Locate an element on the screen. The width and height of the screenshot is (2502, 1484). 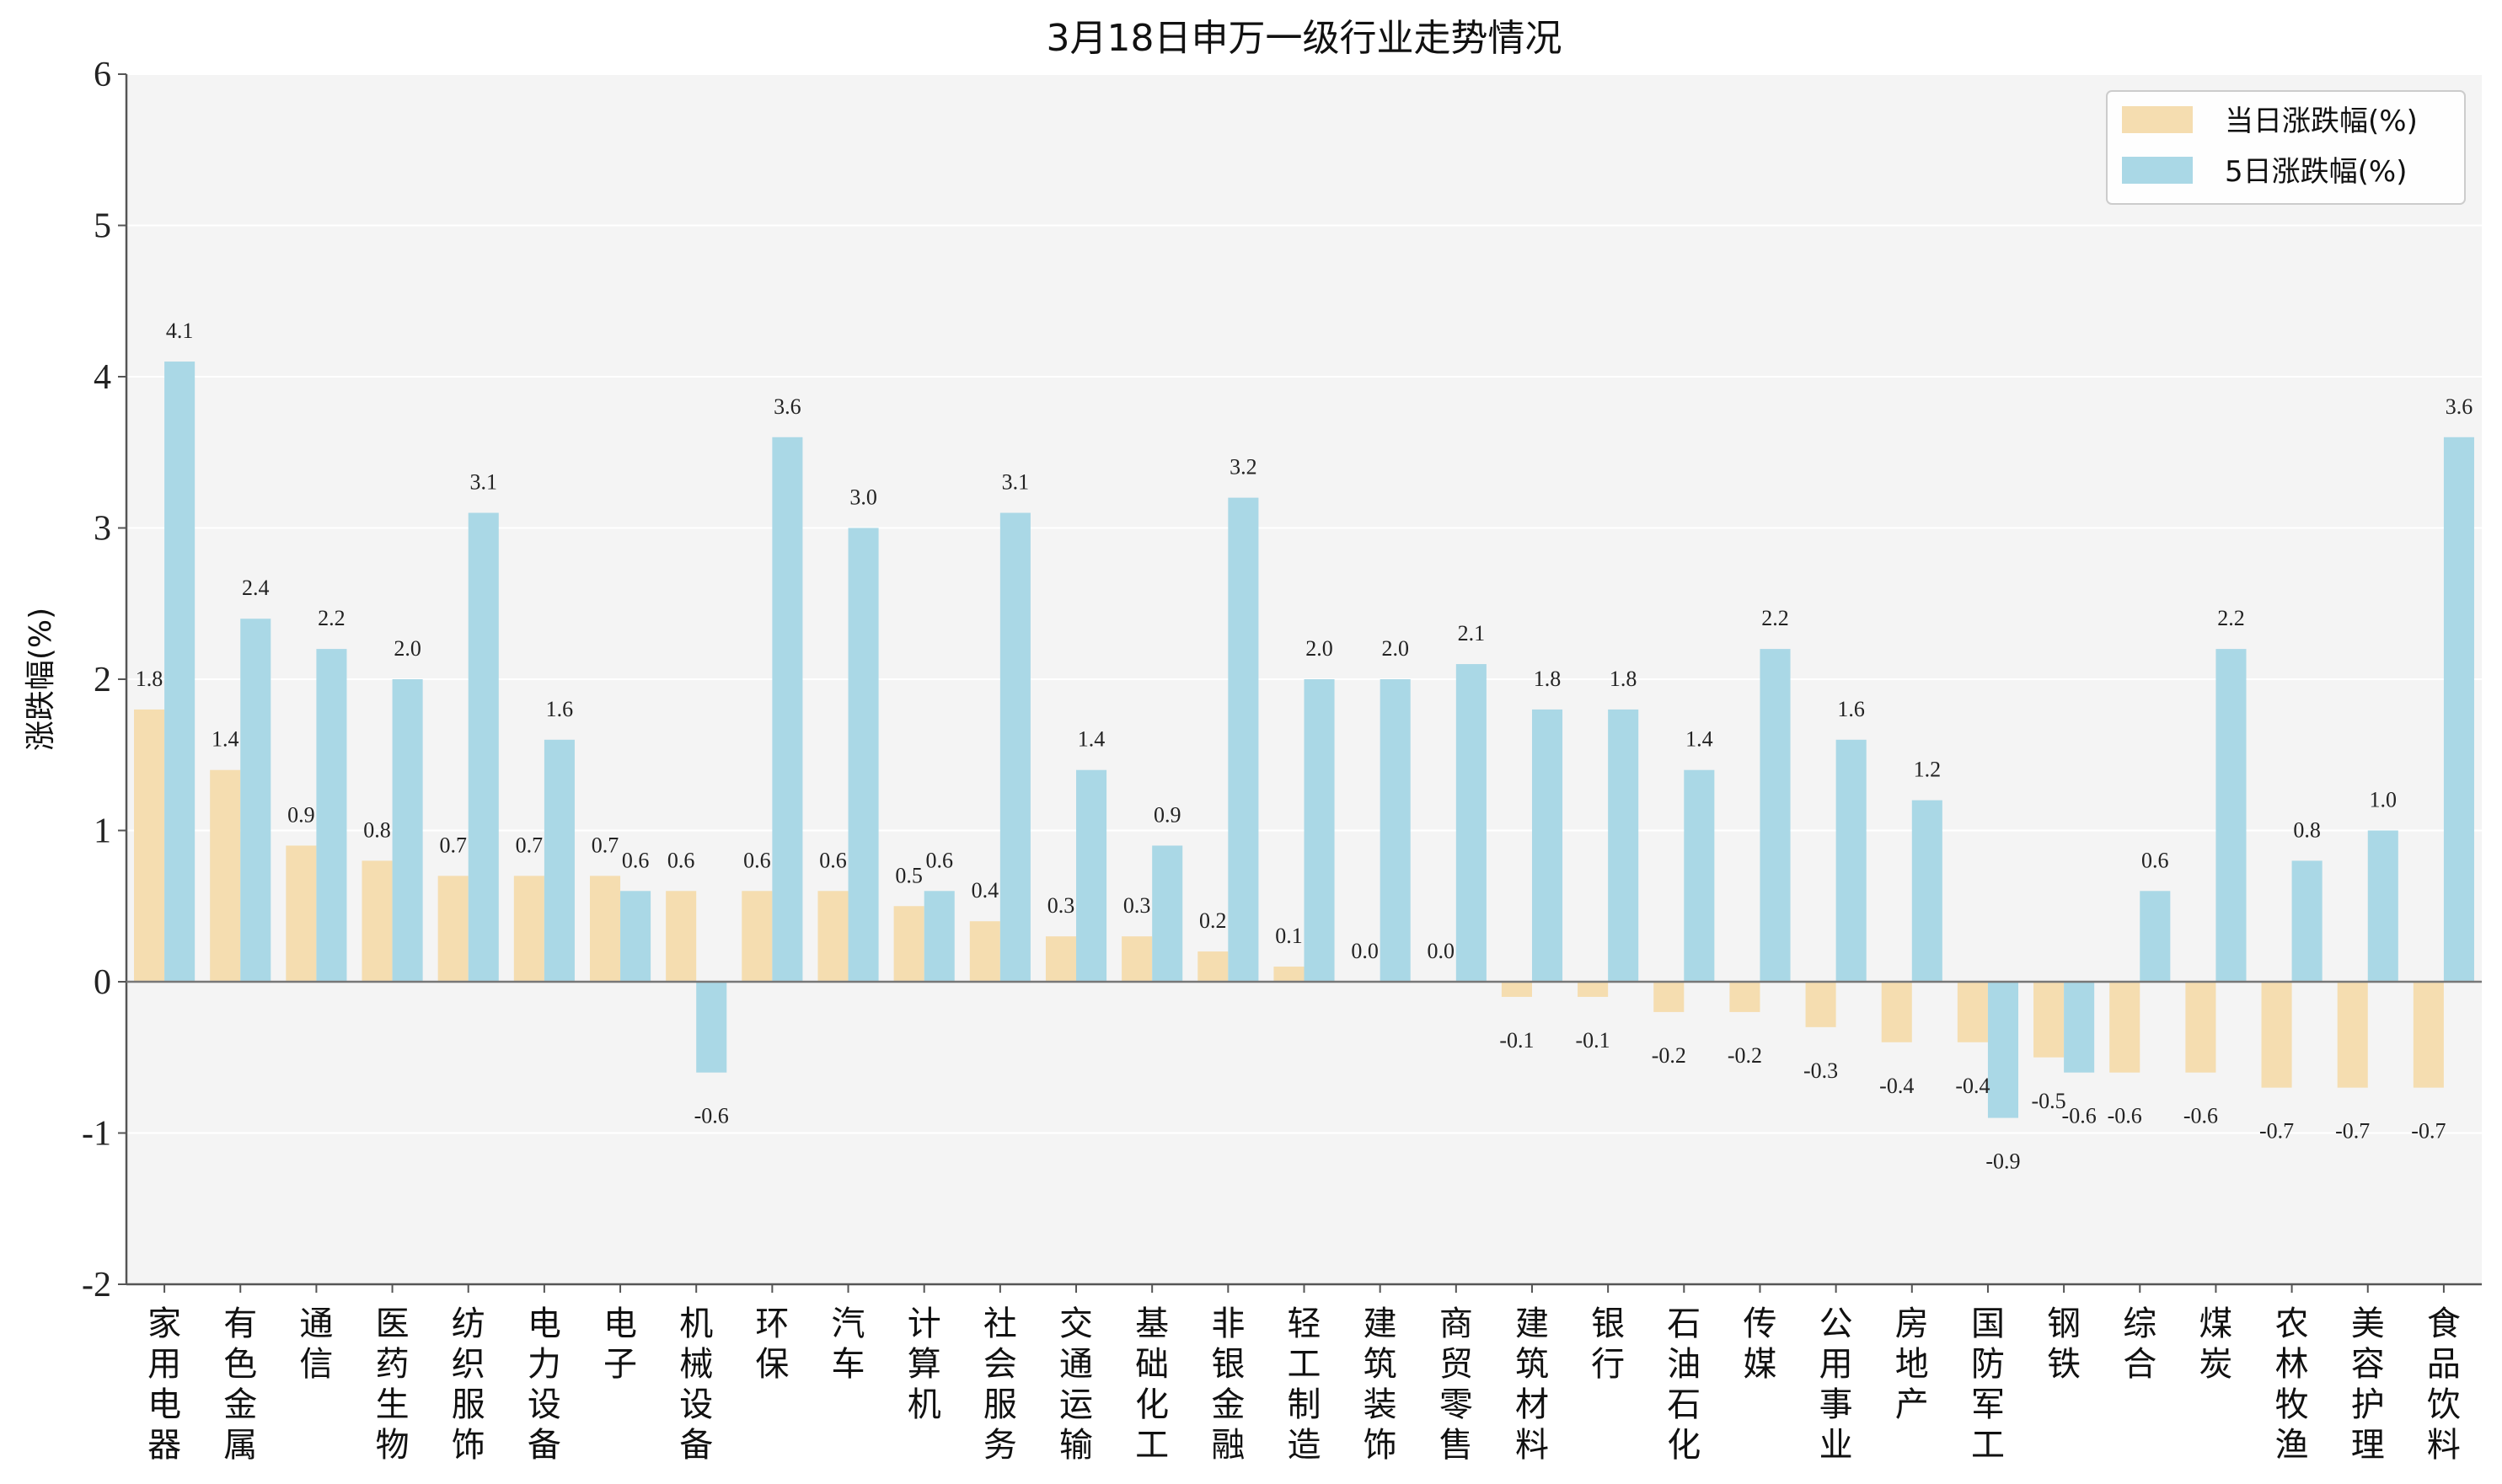
x-category-label: 食品饮料 is located at coordinates (2444, 1385).